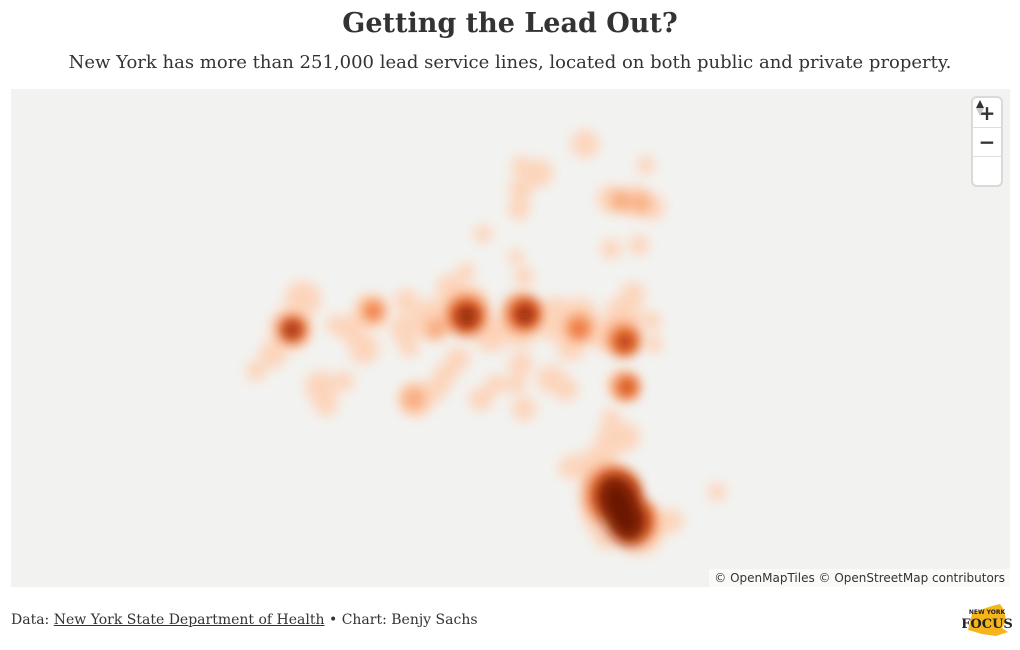 The width and height of the screenshot is (1020, 650). I want to click on zoom-out-button: −, so click(987, 141).